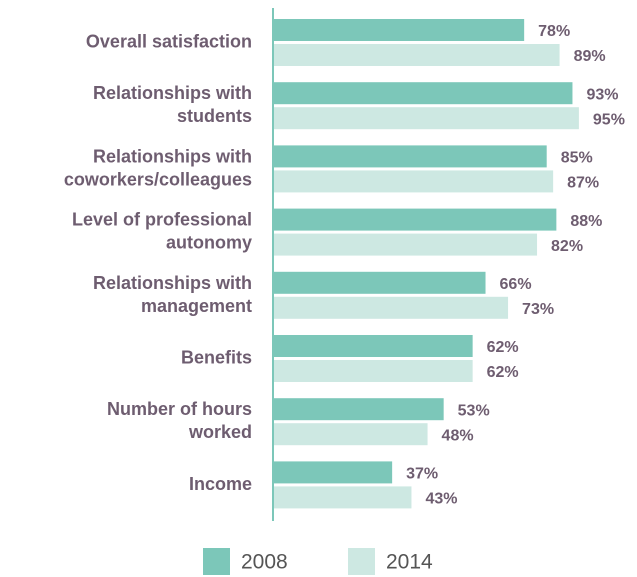 This screenshot has height=577, width=637. Describe the element at coordinates (158, 167) in the screenshot. I see `category-label: Relationships with coworkers/colleagues` at that location.